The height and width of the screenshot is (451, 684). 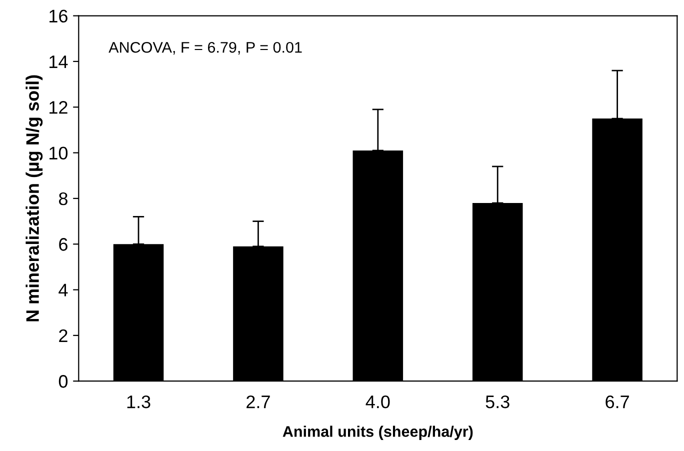 What do you see at coordinates (258, 401) in the screenshot?
I see `x-tick-label: 2.7` at bounding box center [258, 401].